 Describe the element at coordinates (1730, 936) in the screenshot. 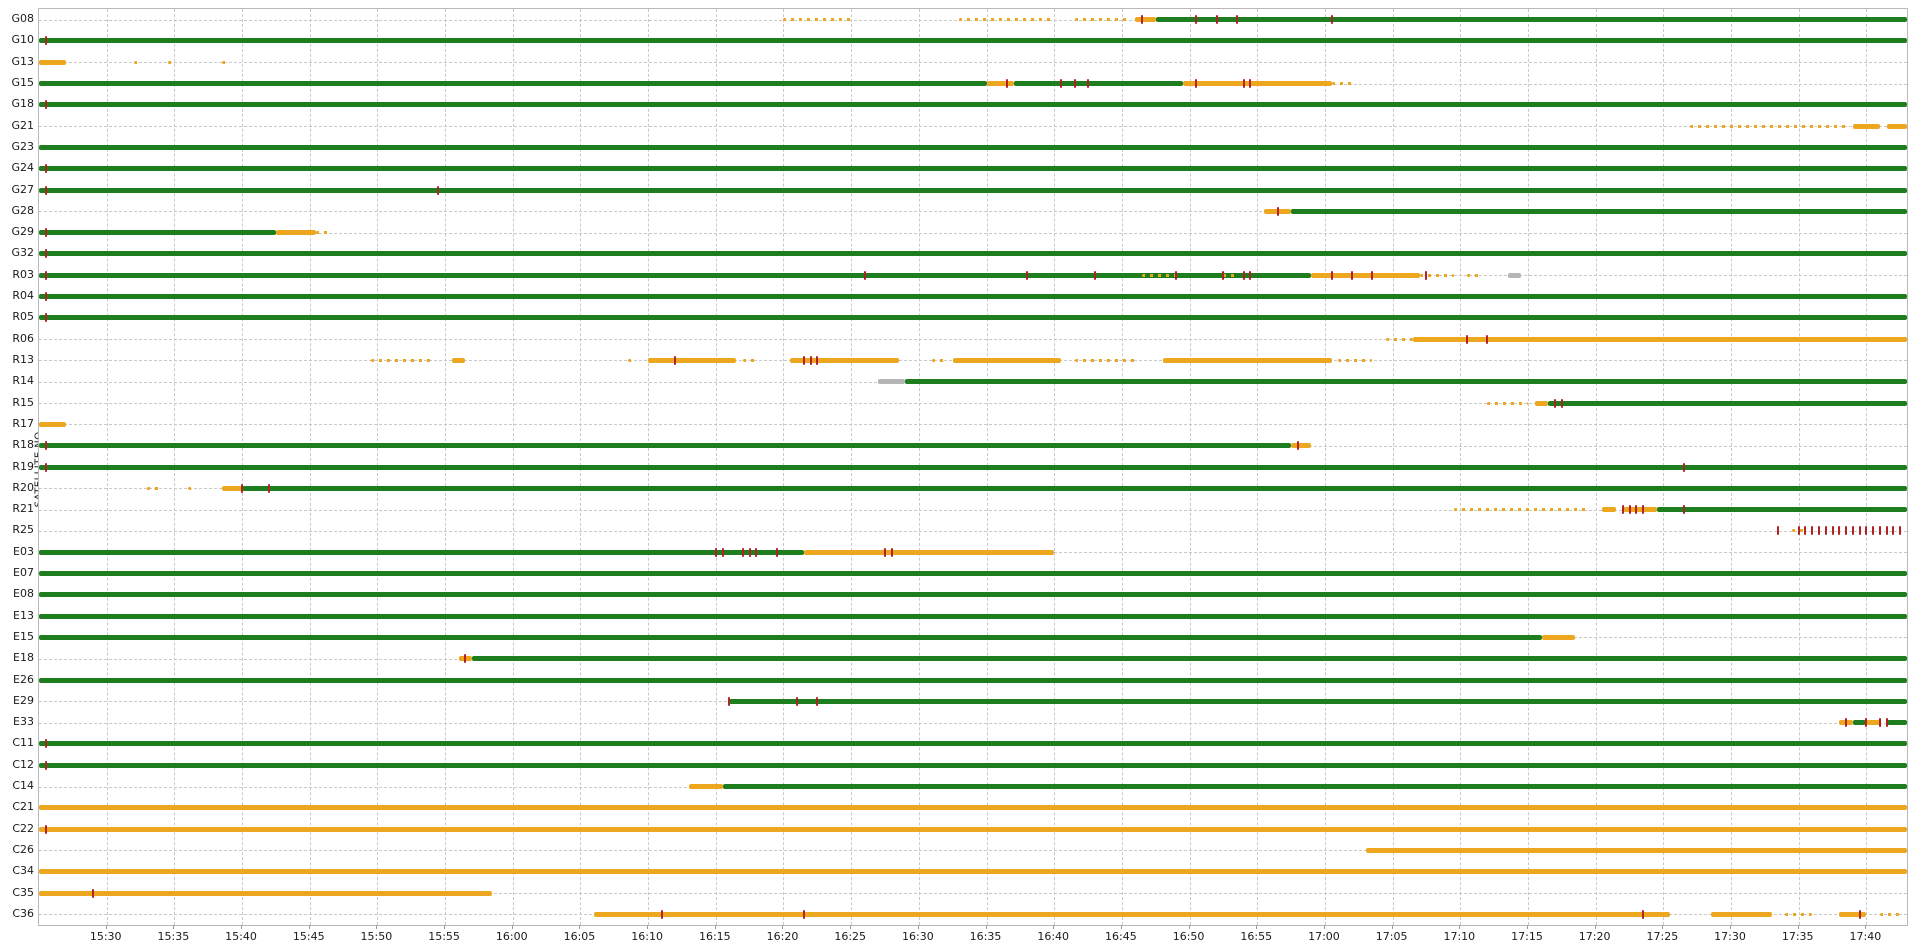

I see `x-axis-label: 17:30` at that location.